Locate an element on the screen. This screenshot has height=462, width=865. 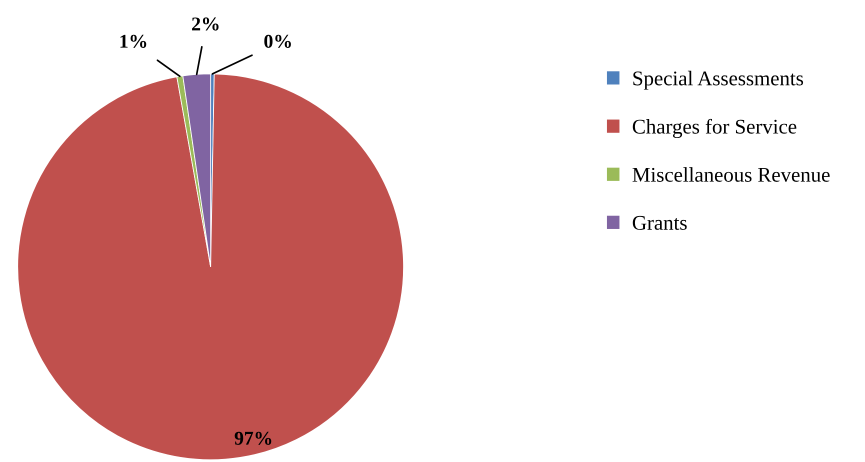
legend-label: Grants is located at coordinates (659, 223).